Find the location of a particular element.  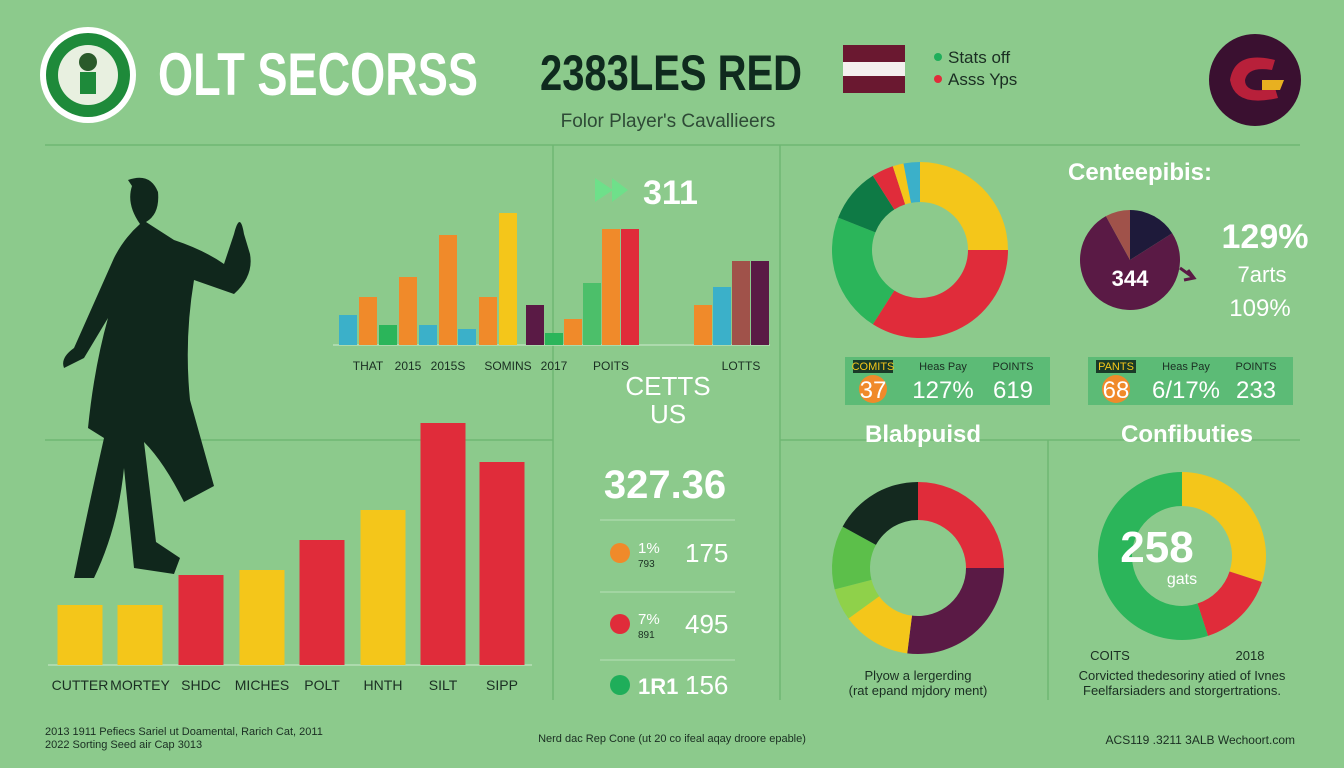

cell-value: 233 is located at coordinates (1256, 390).